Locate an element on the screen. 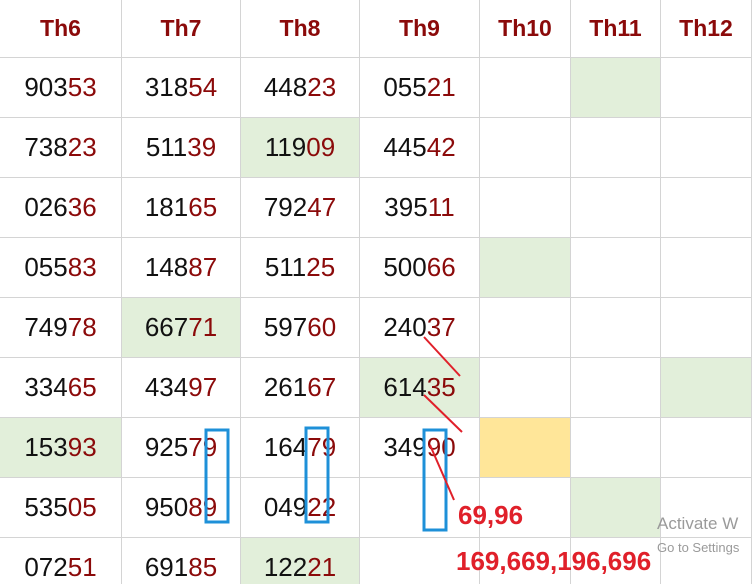  column-header: Th8 is located at coordinates (300, 29).